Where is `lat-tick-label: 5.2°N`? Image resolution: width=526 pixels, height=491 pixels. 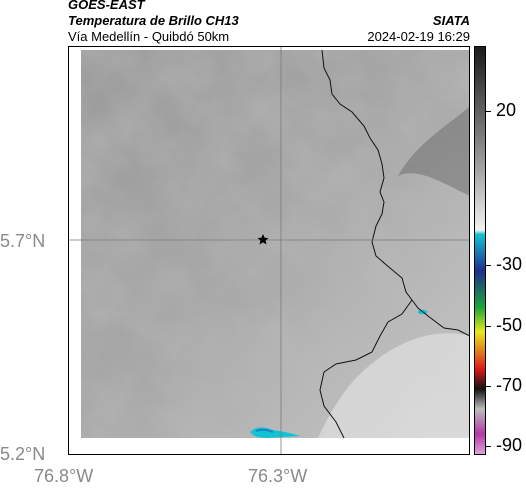 lat-tick-label: 5.2°N is located at coordinates (23, 454).